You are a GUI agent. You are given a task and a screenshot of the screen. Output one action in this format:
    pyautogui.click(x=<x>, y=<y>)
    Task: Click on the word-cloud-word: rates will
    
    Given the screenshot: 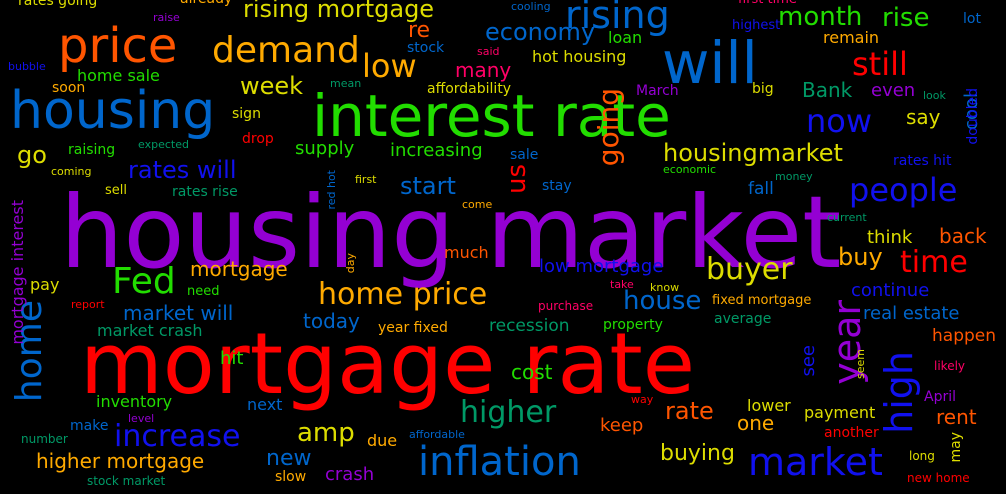 What is the action you would take?
    pyautogui.click(x=182, y=170)
    